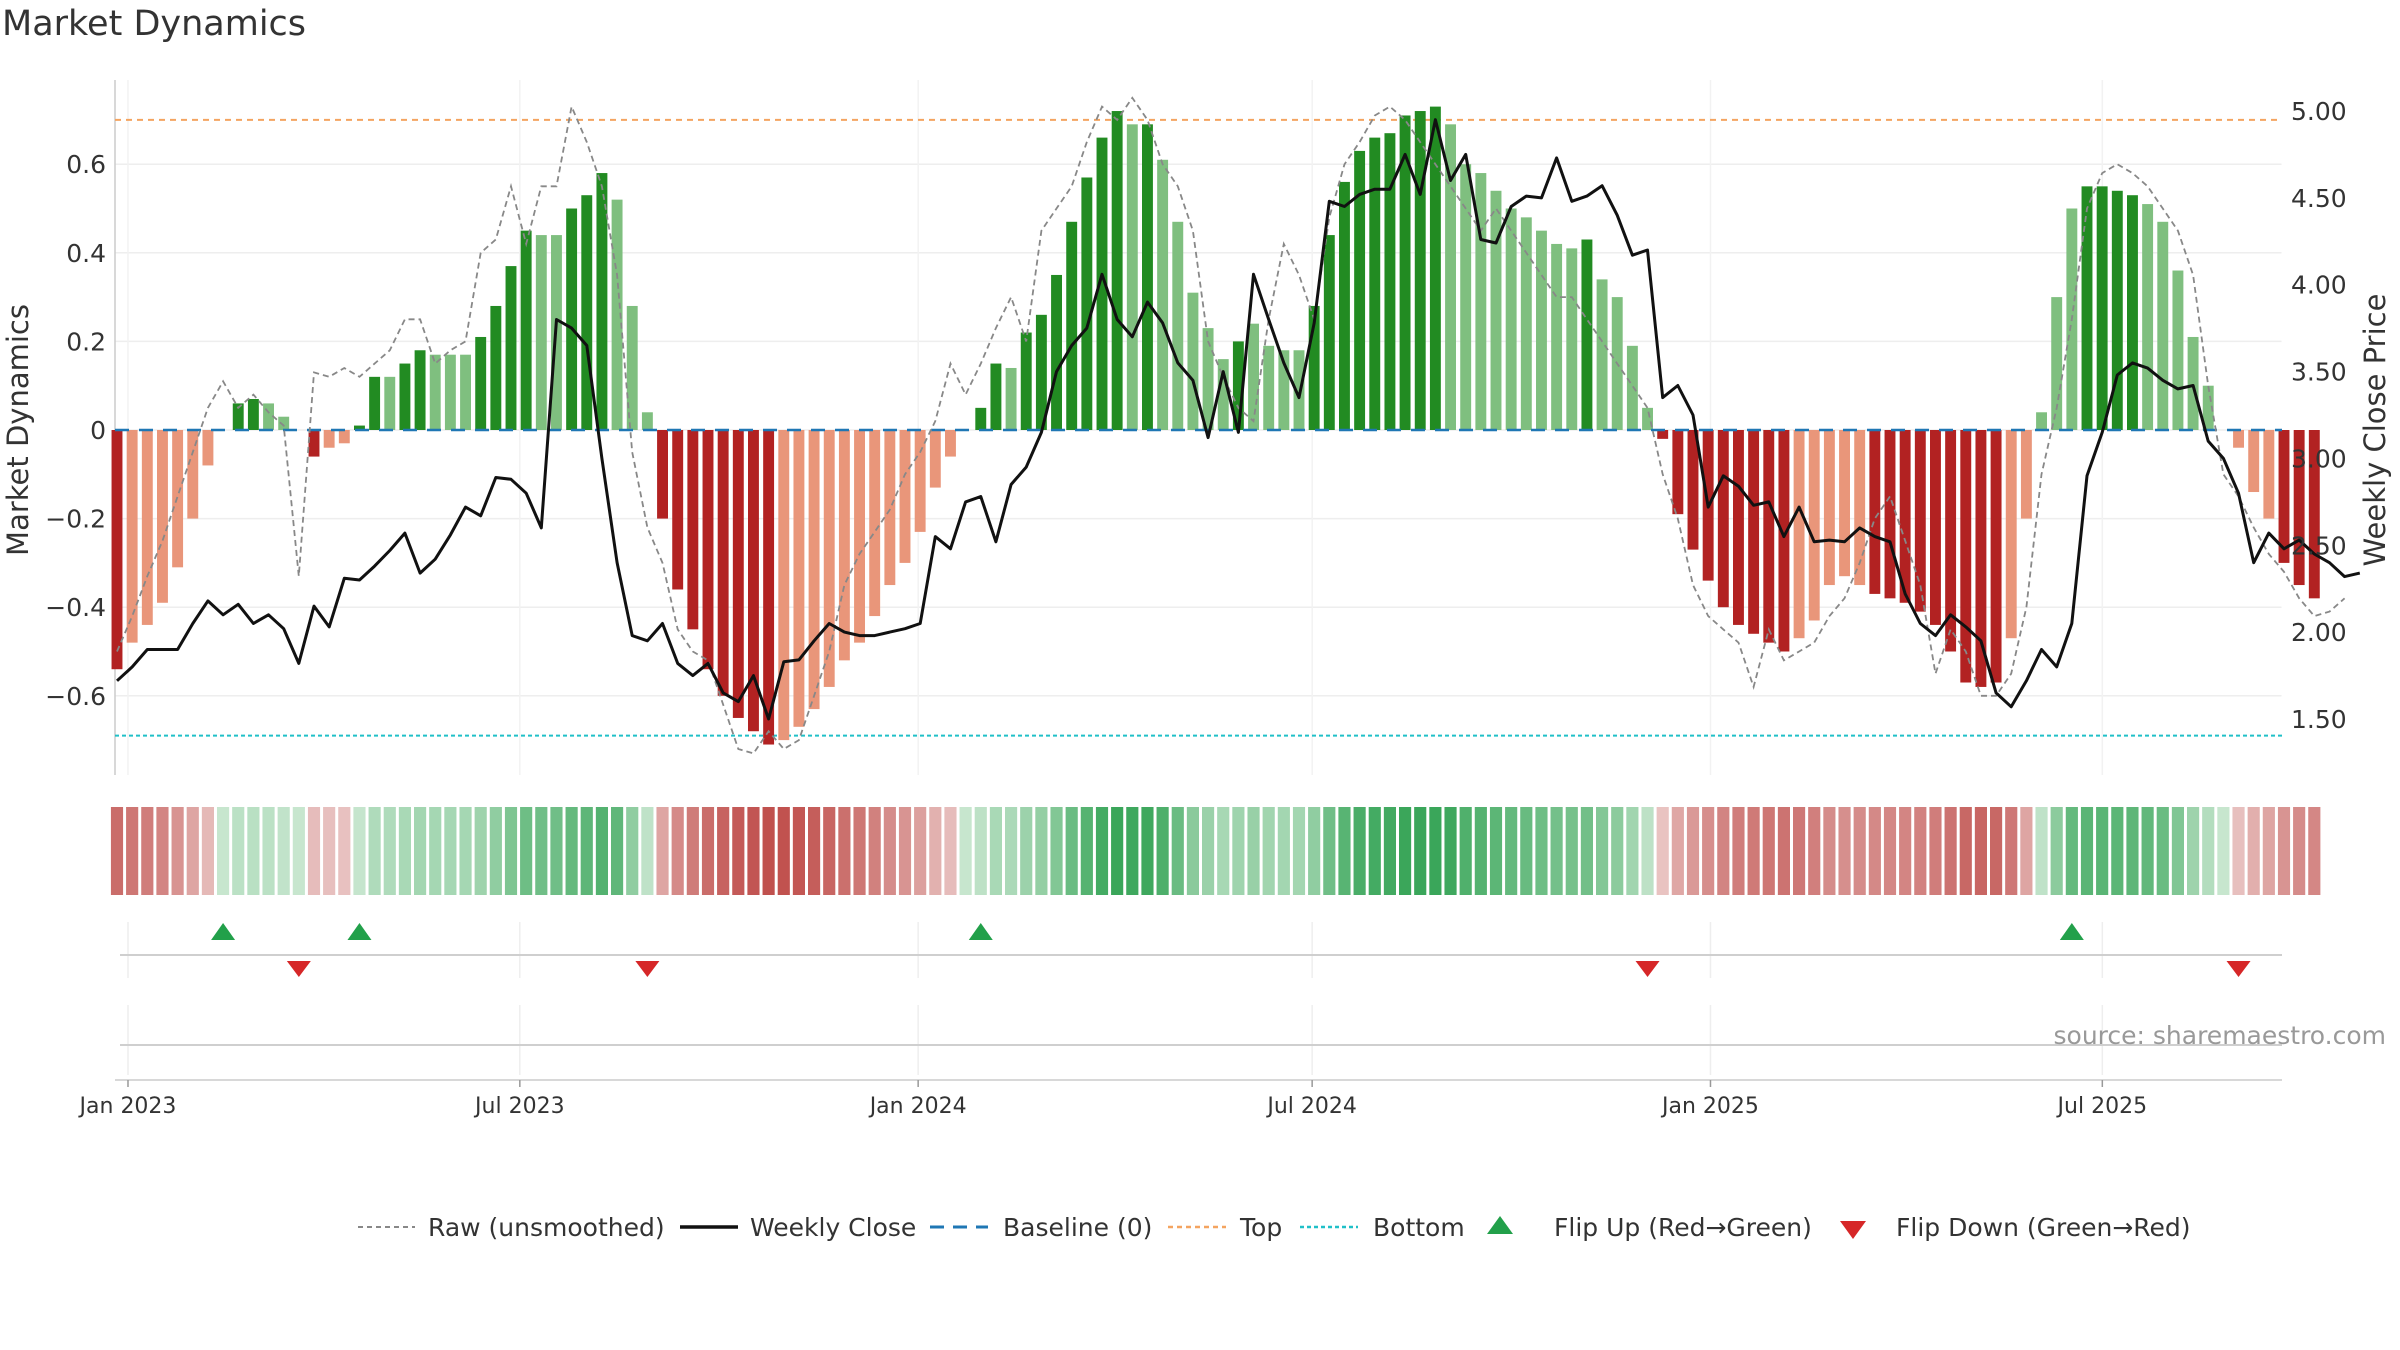 The image size is (2400, 1350). What do you see at coordinates (75, 696) in the screenshot?
I see `left-tick-label: −0.6` at bounding box center [75, 696].